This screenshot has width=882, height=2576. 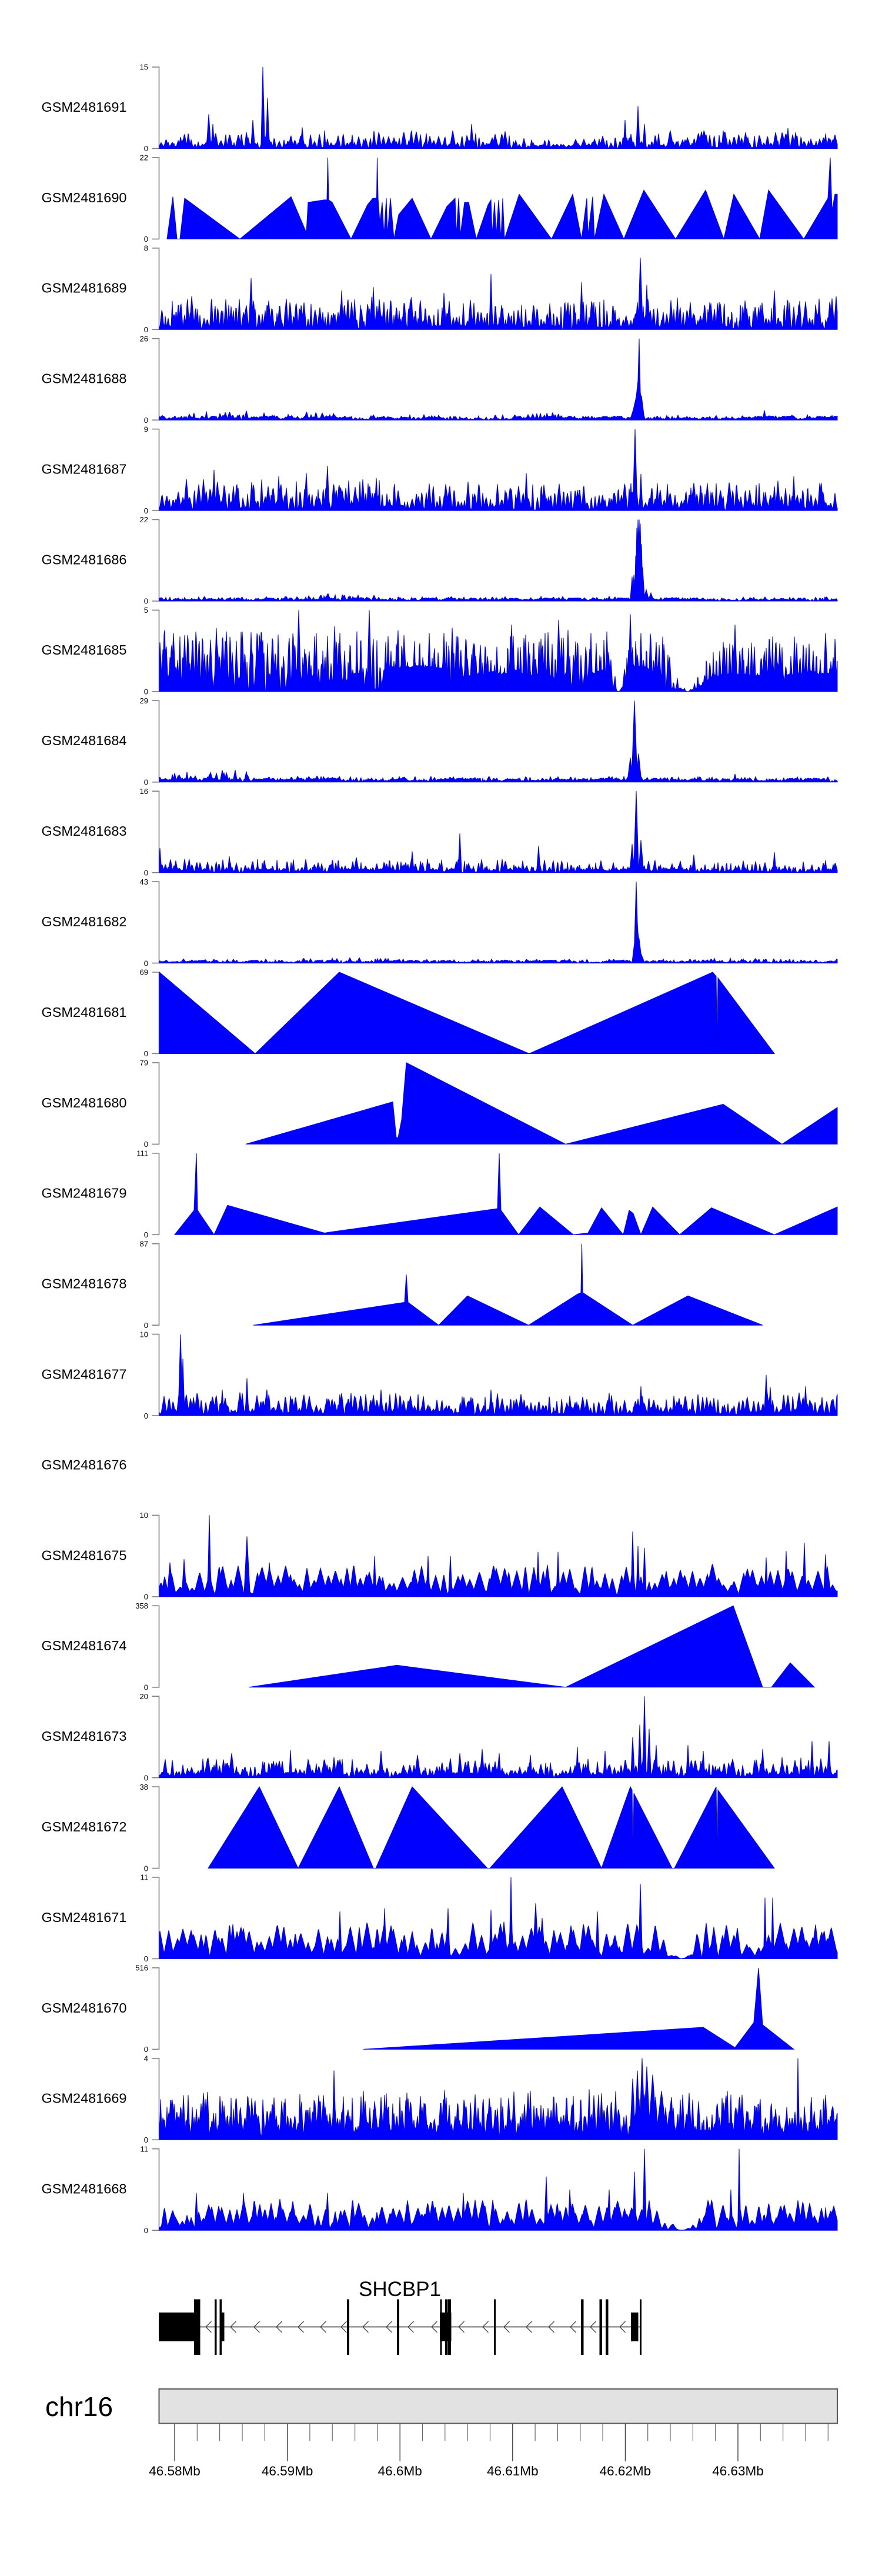 What do you see at coordinates (626, 2471) in the screenshot?
I see `svg-text: 46.62Mb` at bounding box center [626, 2471].